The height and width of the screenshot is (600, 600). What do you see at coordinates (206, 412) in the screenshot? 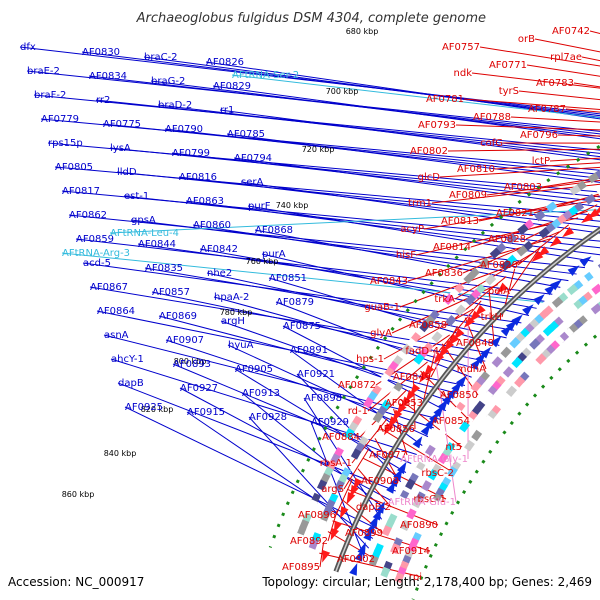
I see `forward-gene-label: AF0915` at bounding box center [206, 412].